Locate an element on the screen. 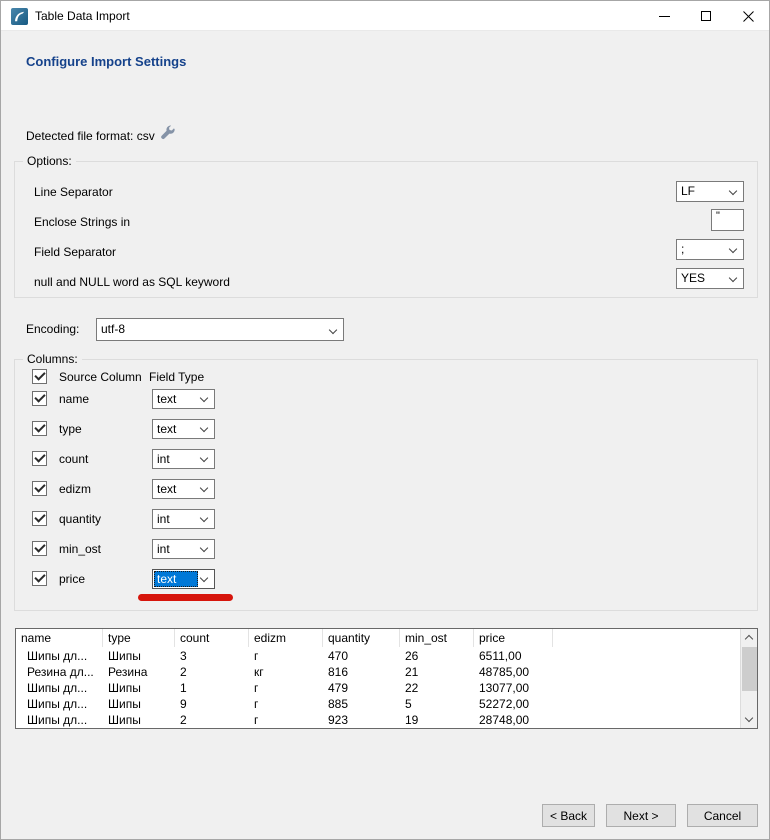 The width and height of the screenshot is (770, 840). select-all-columns-checkbox is located at coordinates (39, 376).